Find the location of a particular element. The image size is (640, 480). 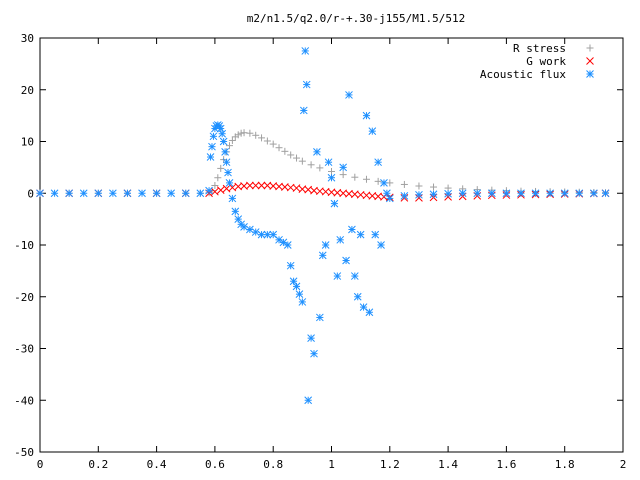

y-tick-label: 10 is located at coordinates (27, 142).